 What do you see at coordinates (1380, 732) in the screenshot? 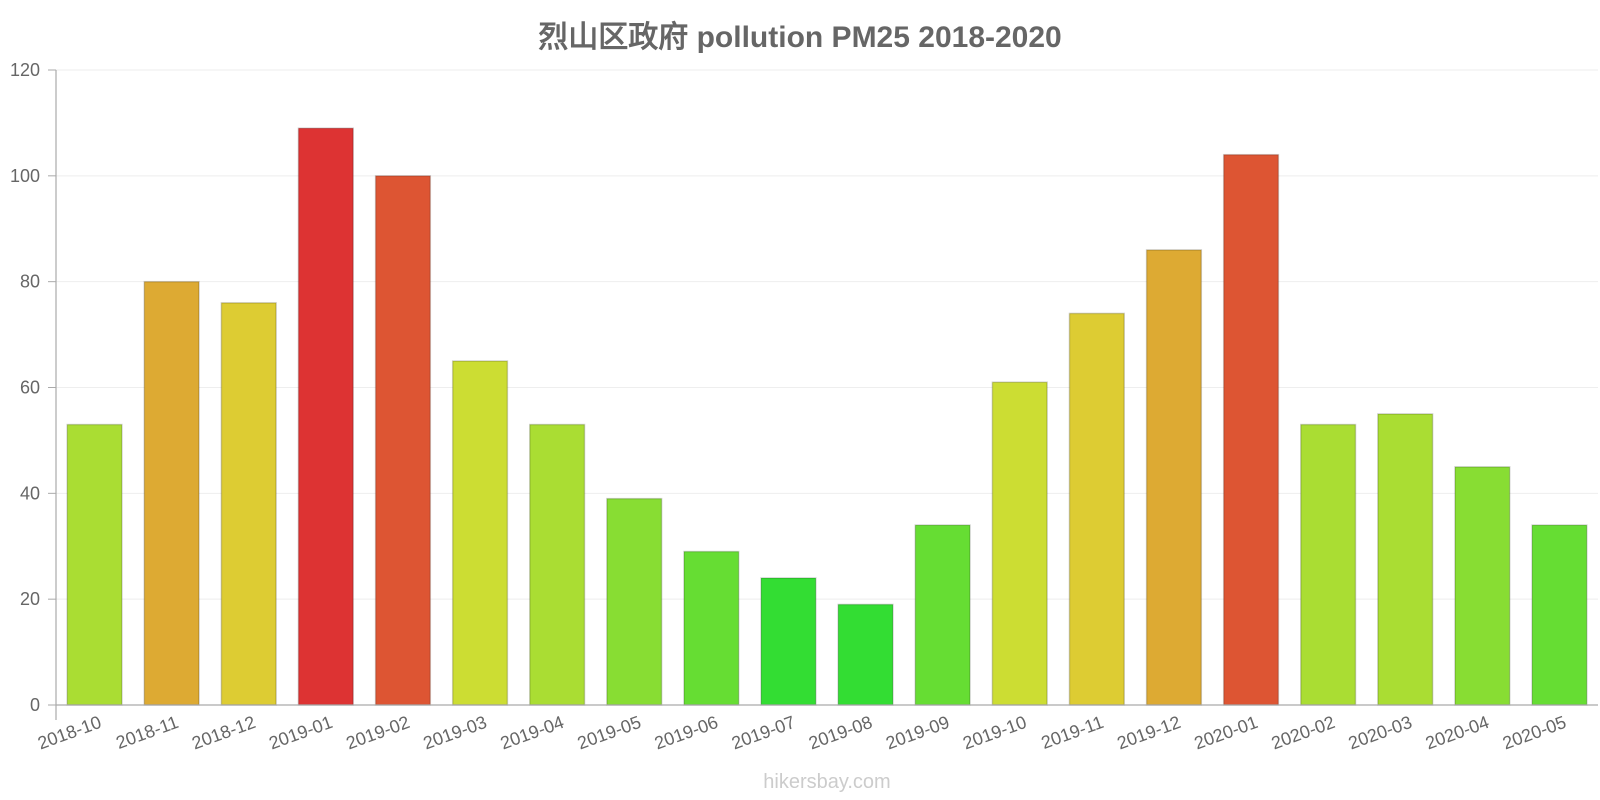
I see `x-tick-label: 2020-03` at bounding box center [1380, 732].